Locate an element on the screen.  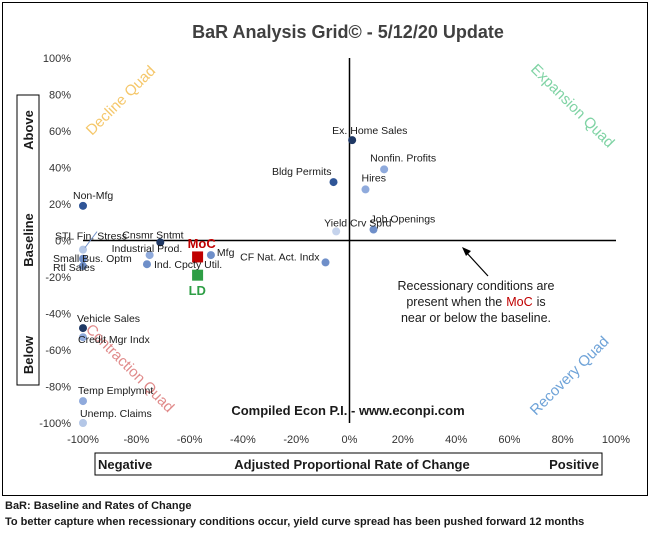
x-tick-label: 20% is located at coordinates (403, 440).